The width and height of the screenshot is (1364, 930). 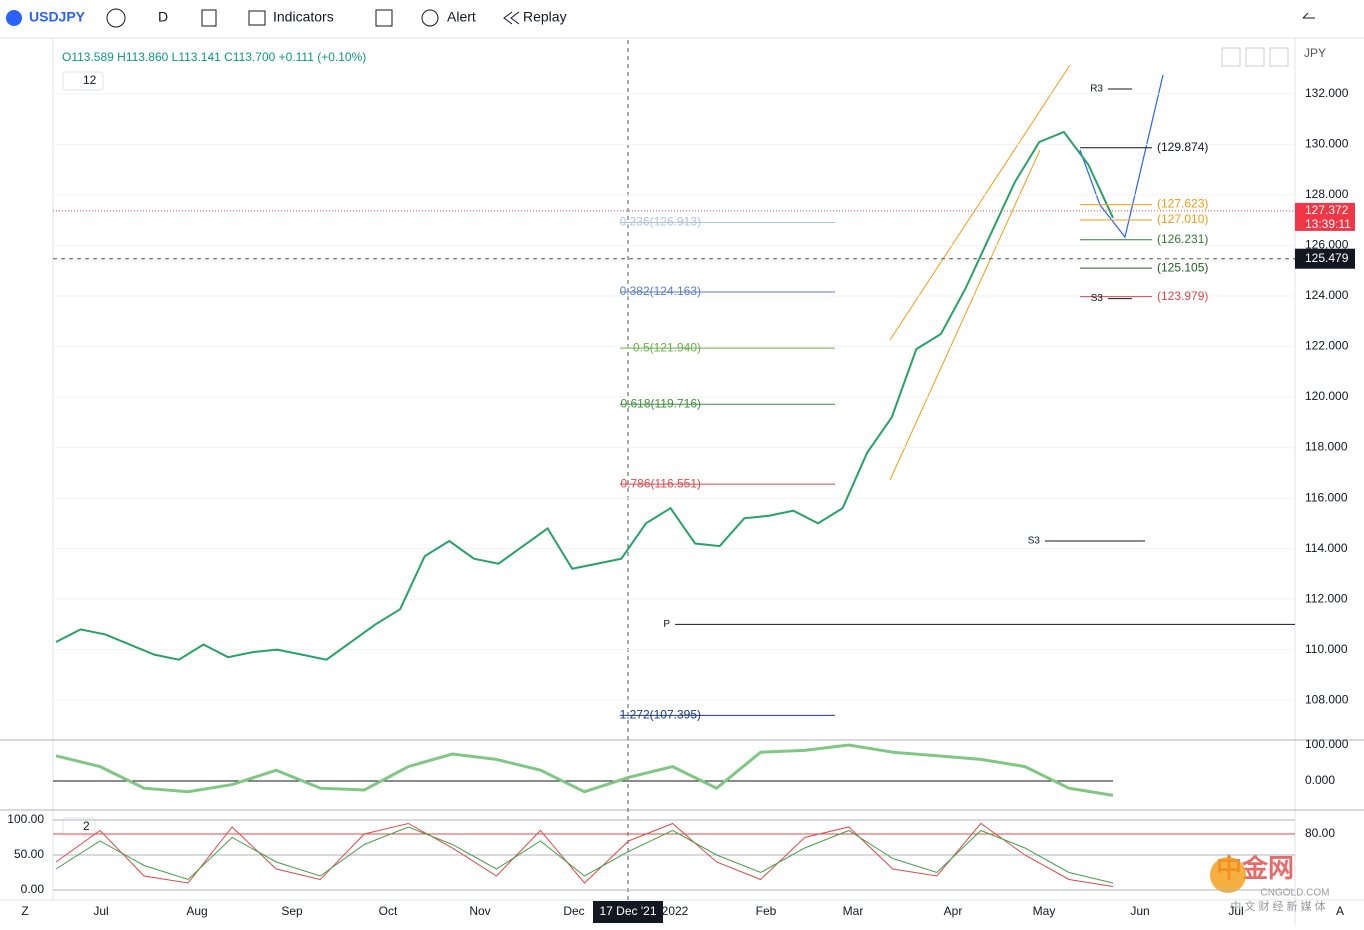 What do you see at coordinates (666, 624) in the screenshot?
I see `pivot-label: P` at bounding box center [666, 624].